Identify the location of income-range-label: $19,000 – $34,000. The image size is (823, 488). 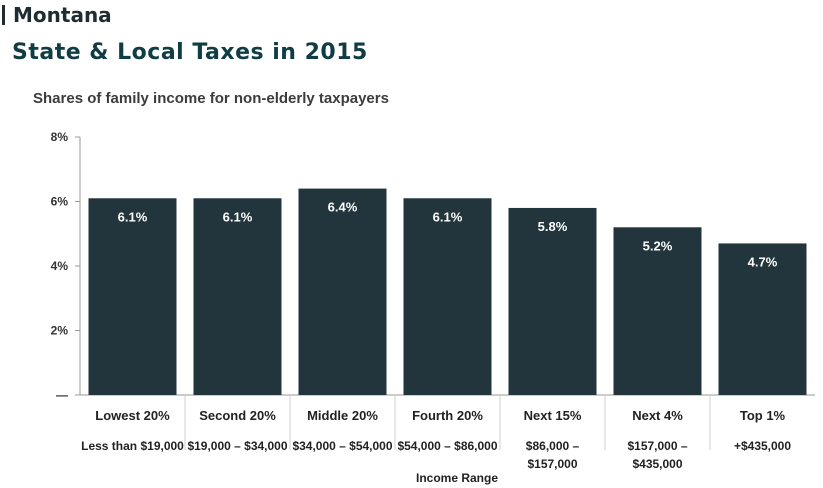
(237, 446).